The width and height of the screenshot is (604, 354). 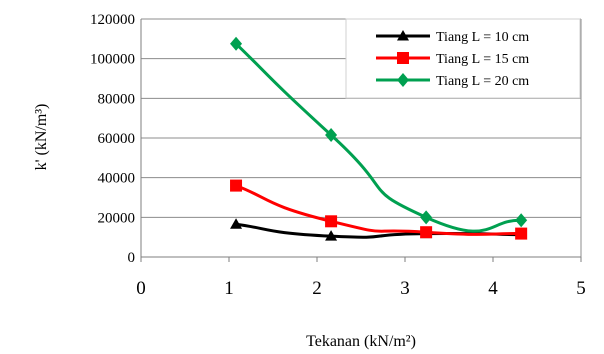 I want to click on y-tick-label: 80000, so click(x=117, y=99).